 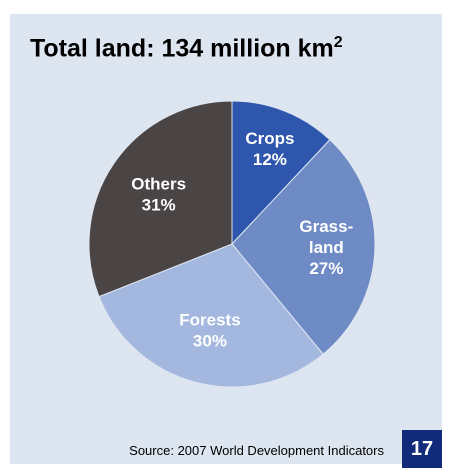 I want to click on chart-title: Total land: 134 million km2, so click(x=186, y=48).